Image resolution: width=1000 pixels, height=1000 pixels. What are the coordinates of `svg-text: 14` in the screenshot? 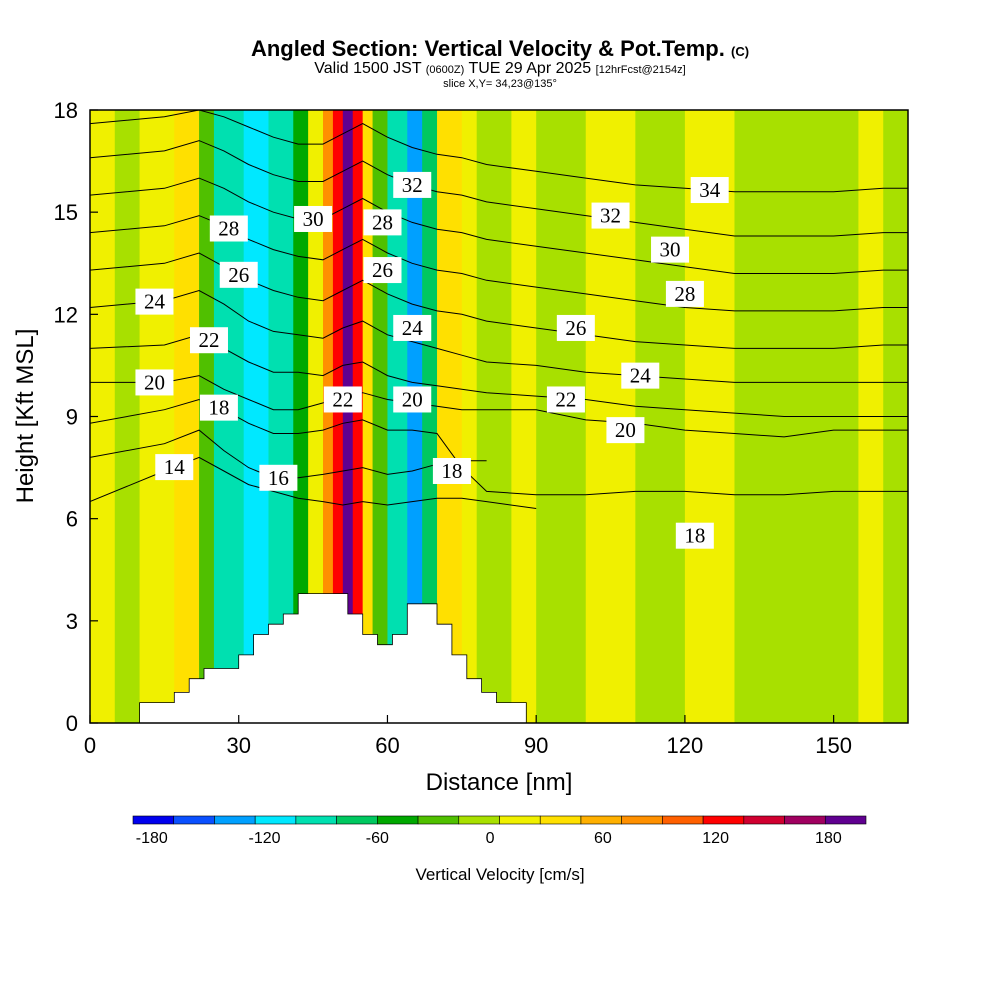 It's located at (175, 467).